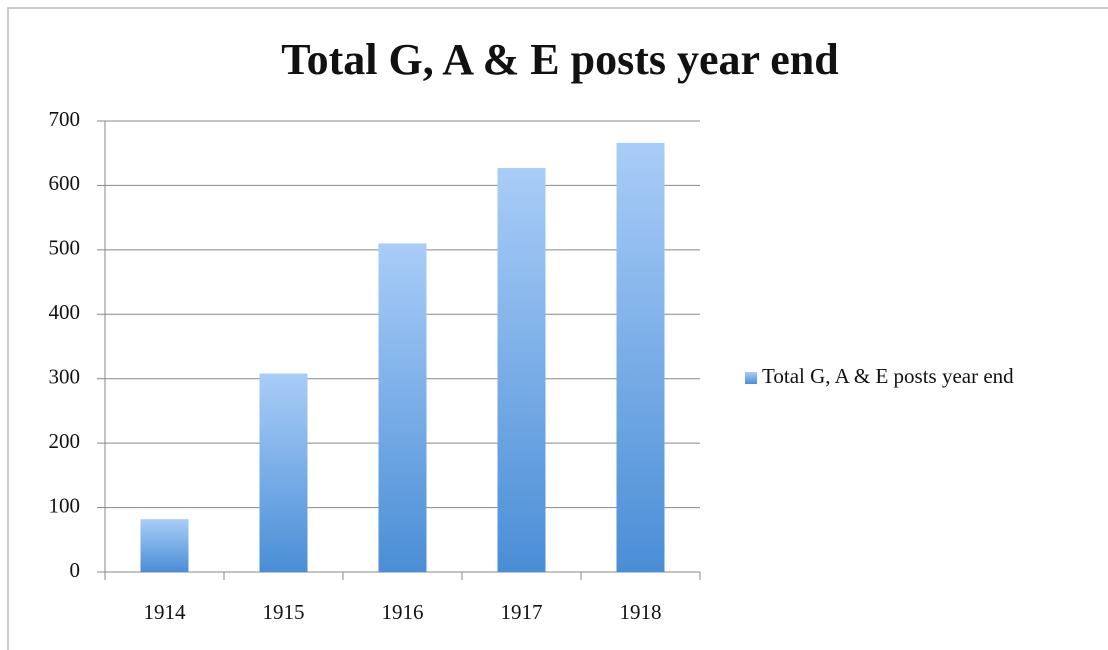 The image size is (1108, 650). I want to click on legend-swatch, so click(751, 378).